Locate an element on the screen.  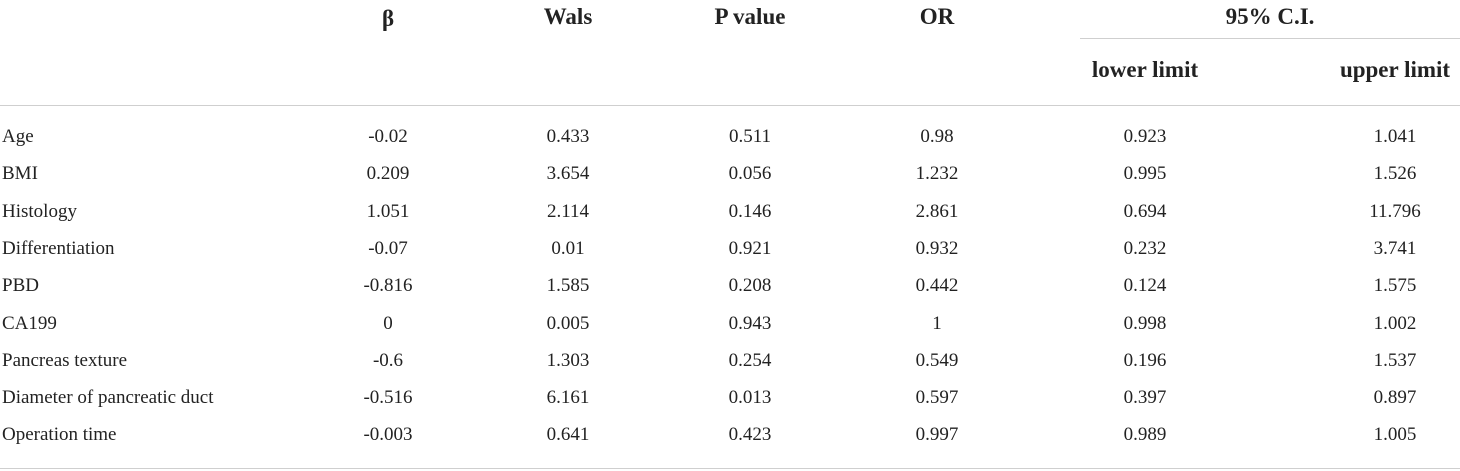
cell-or: 1.232 is located at coordinates (937, 174).